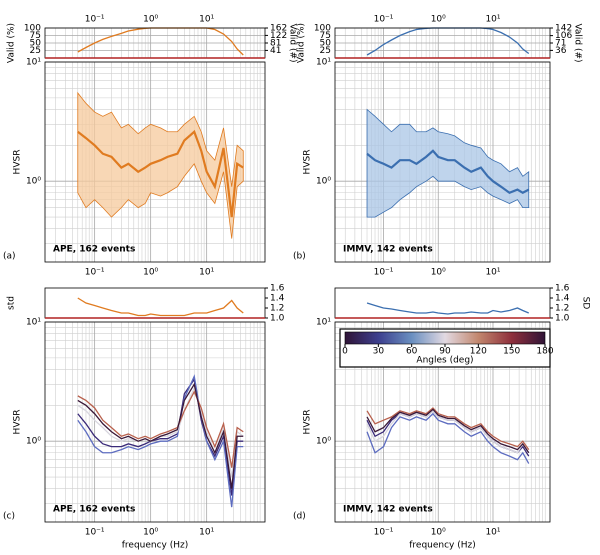  I want to click on y2-tick-label: 142, so click(563, 29).